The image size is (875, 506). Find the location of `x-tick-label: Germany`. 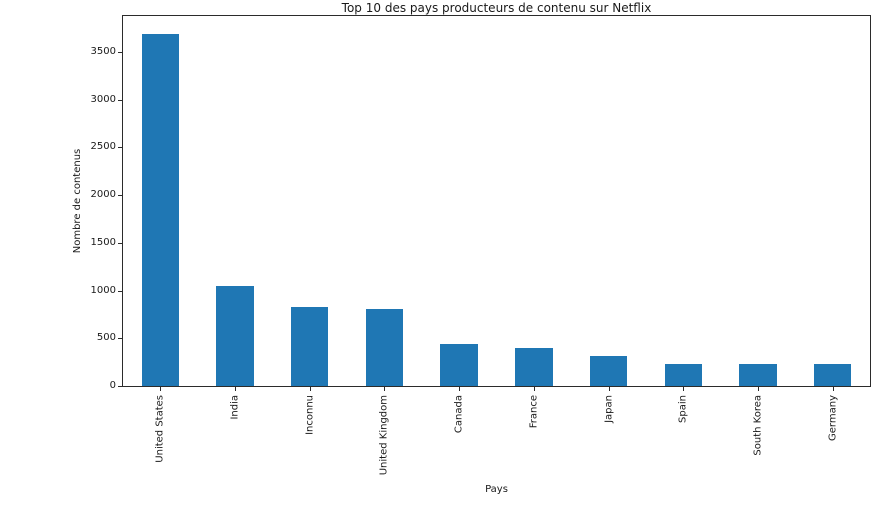

x-tick-label: Germany is located at coordinates (833, 418).